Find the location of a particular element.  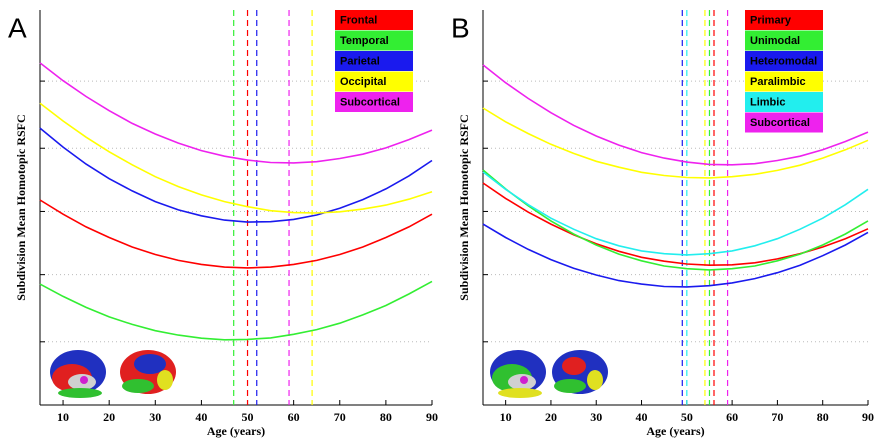

legend-label: Parietal is located at coordinates (360, 61).